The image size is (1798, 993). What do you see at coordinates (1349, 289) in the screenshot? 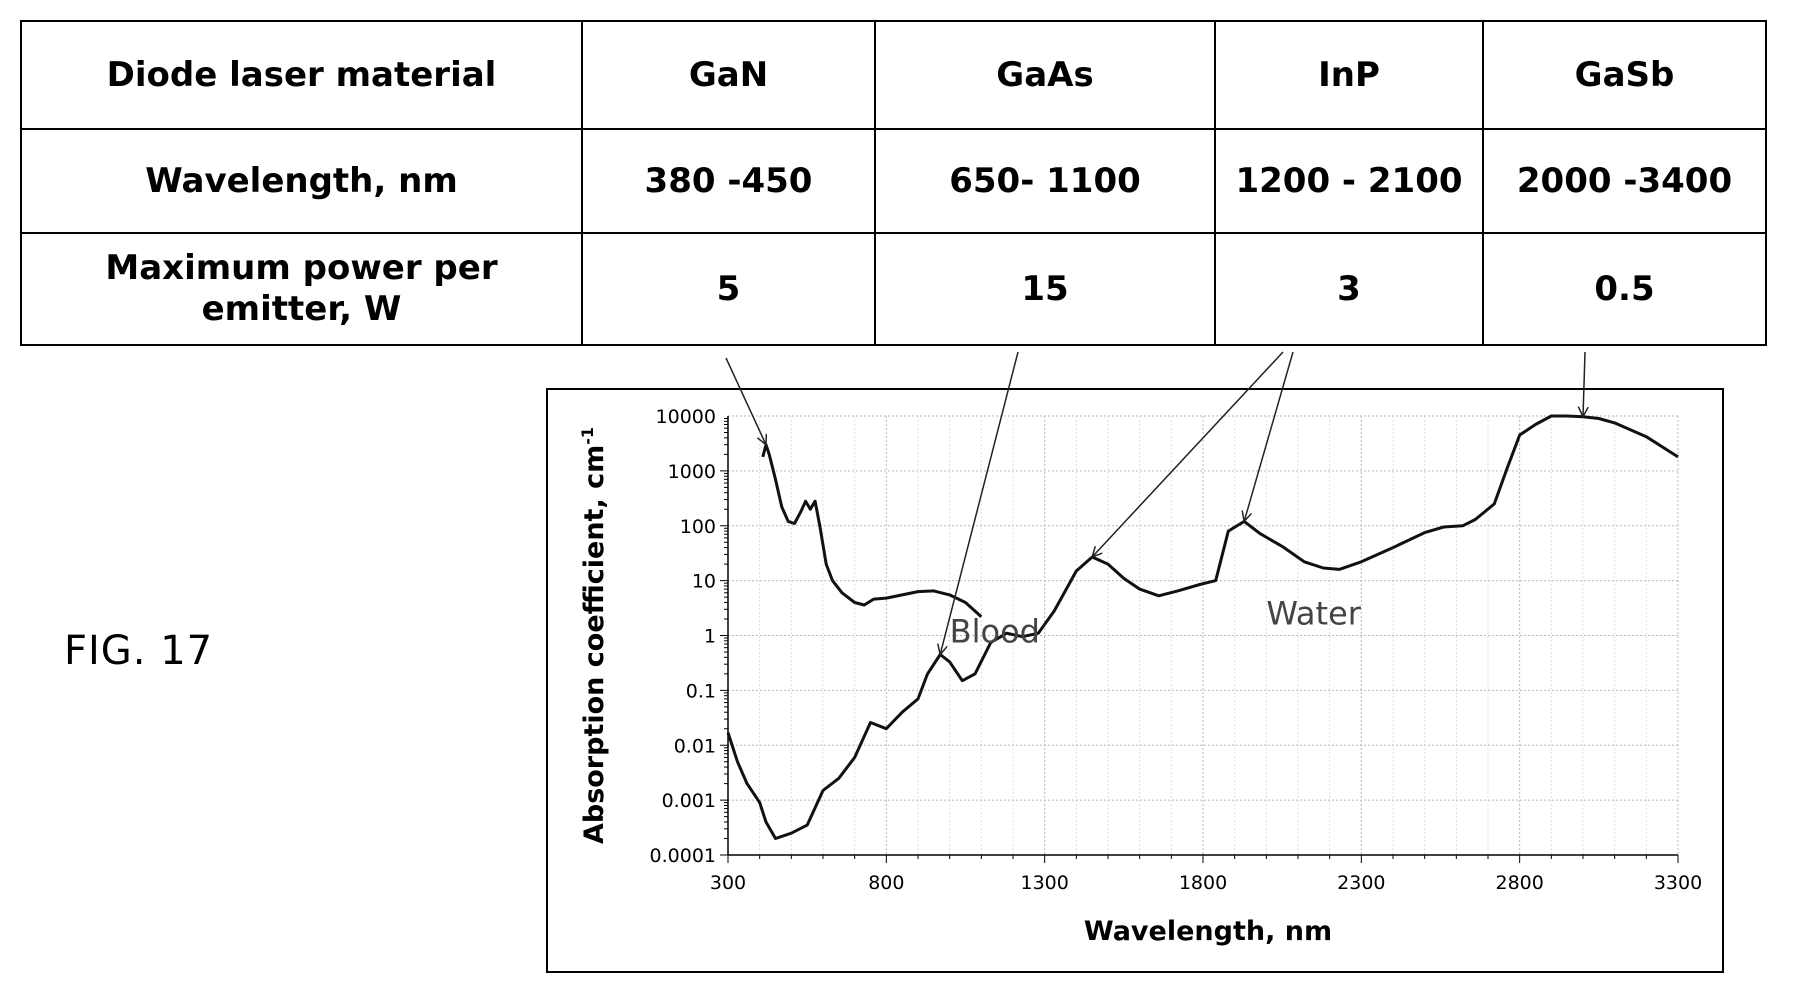
I see `cell-power-inp: 3` at bounding box center [1349, 289].